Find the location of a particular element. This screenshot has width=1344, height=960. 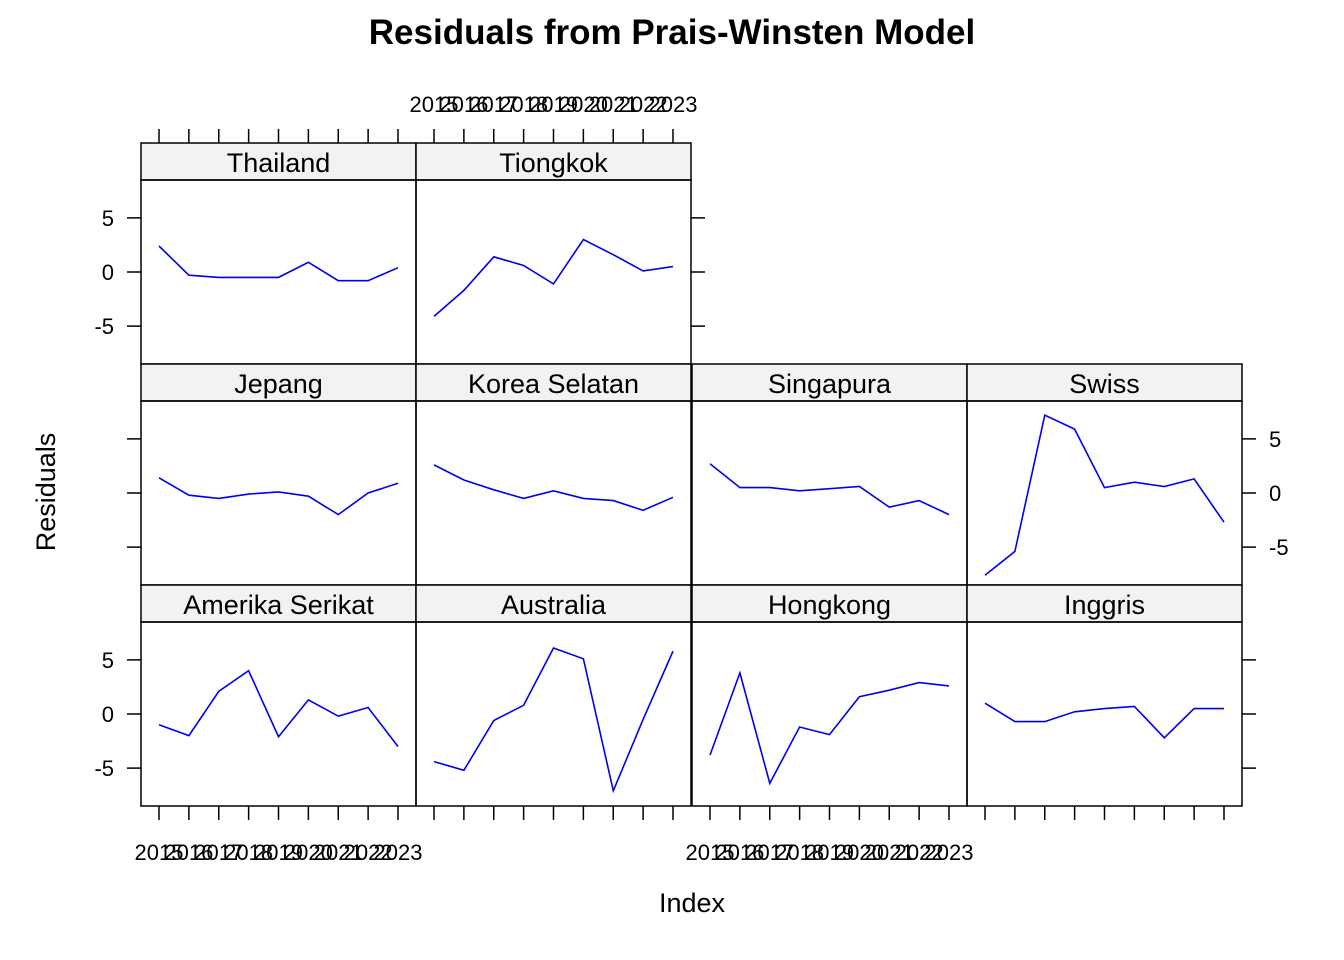

panel-thailand: Thailand is located at coordinates (278, 253).